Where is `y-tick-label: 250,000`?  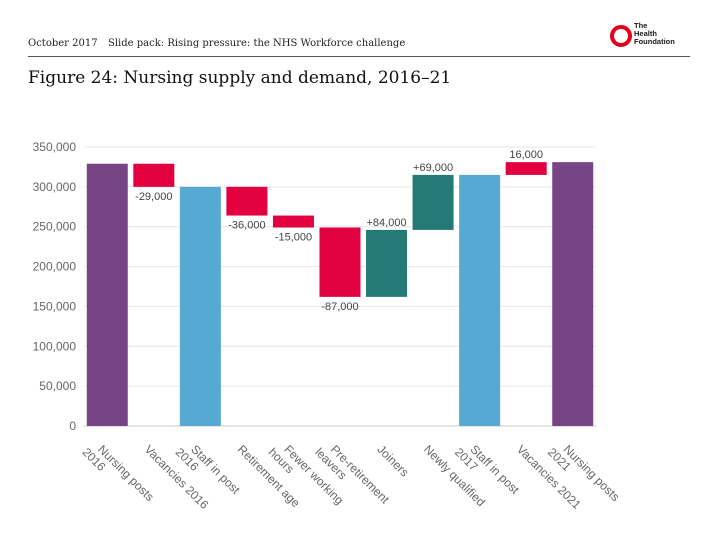 y-tick-label: 250,000 is located at coordinates (55, 227).